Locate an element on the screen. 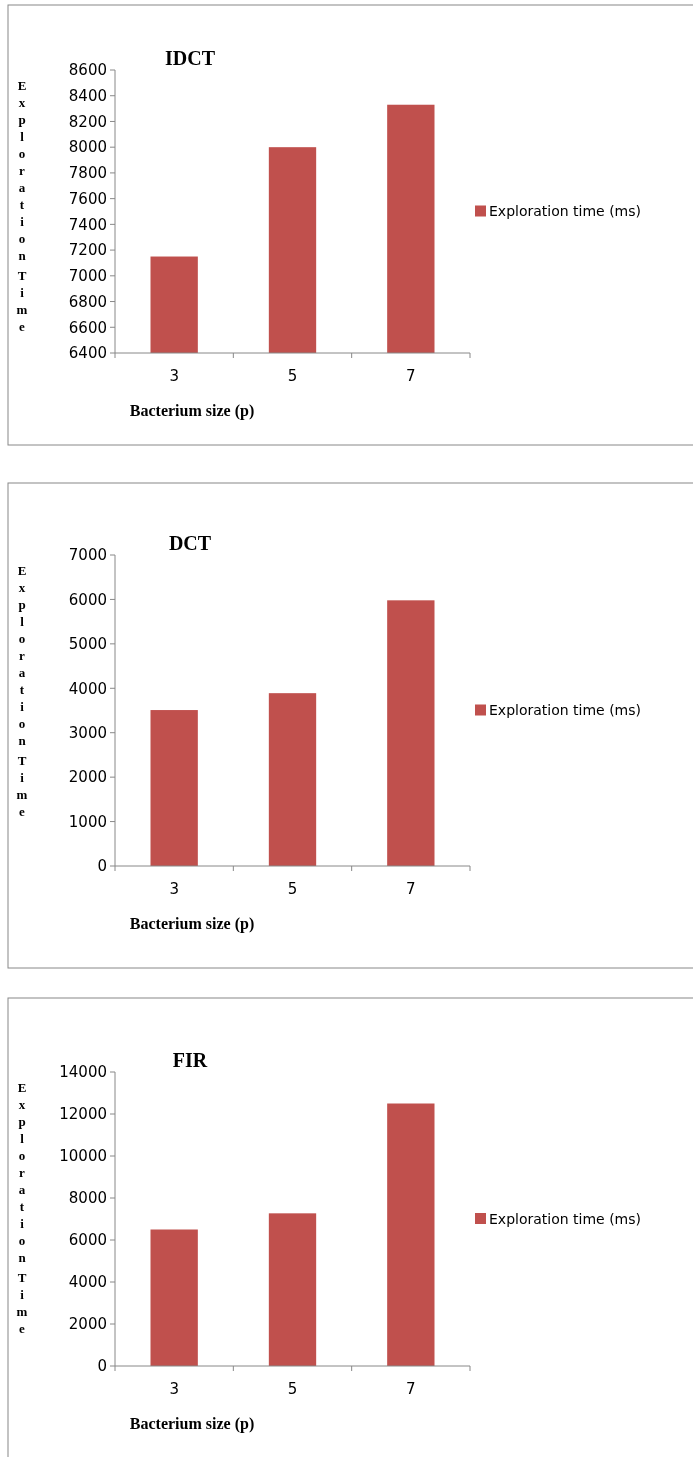 This screenshot has width=693, height=1457. chart-title: DCT is located at coordinates (190, 543).